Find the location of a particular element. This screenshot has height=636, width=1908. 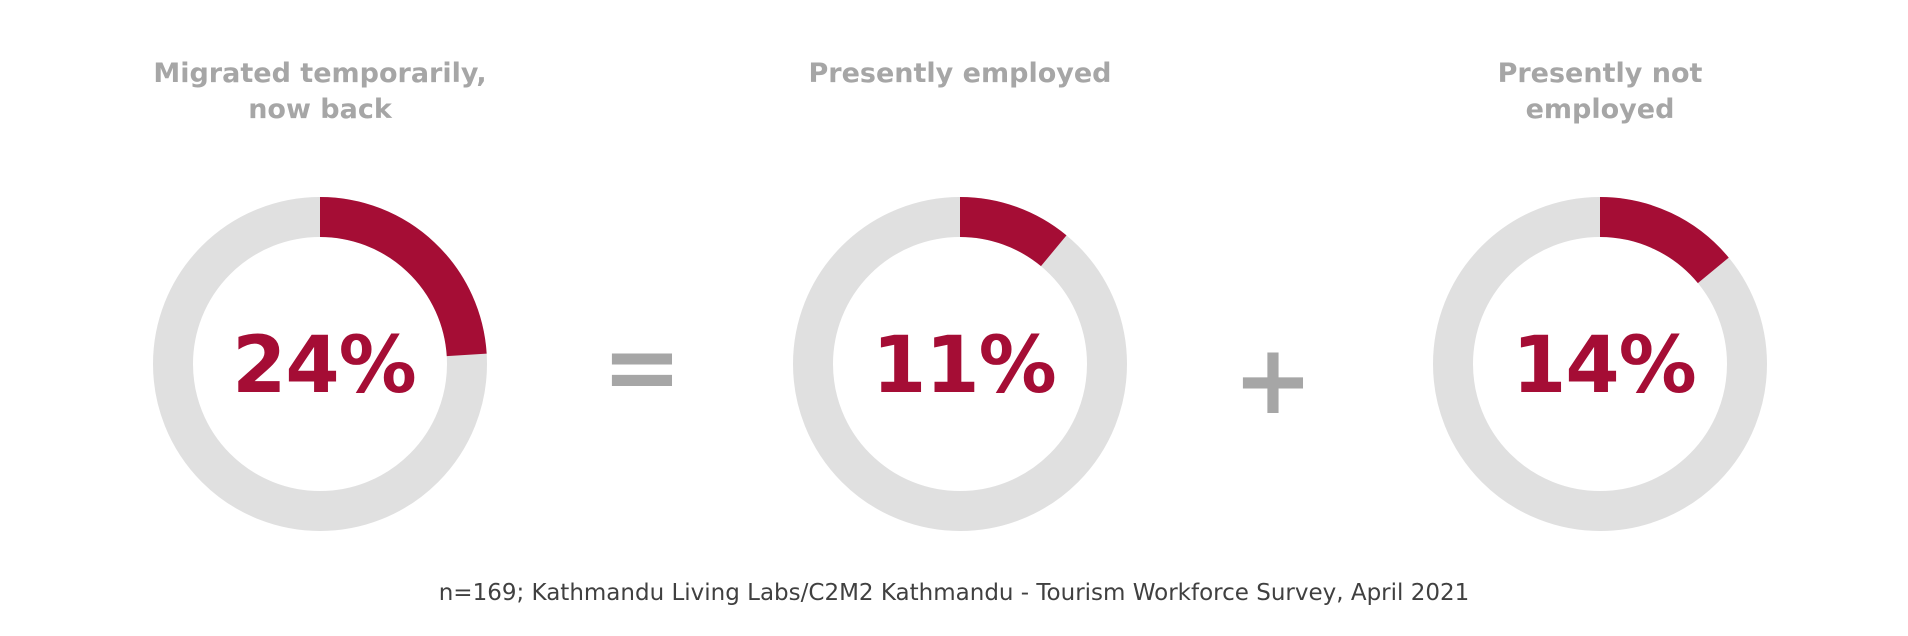

donut-3: Presently not employed 14% is located at coordinates (1600, 294).